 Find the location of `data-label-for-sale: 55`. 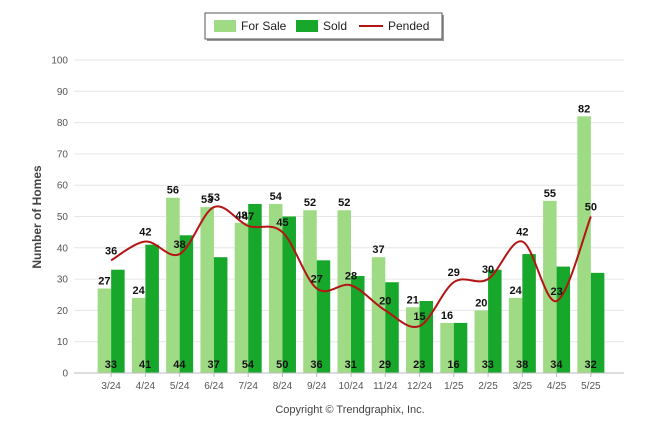

data-label-for-sale: 55 is located at coordinates (550, 194).